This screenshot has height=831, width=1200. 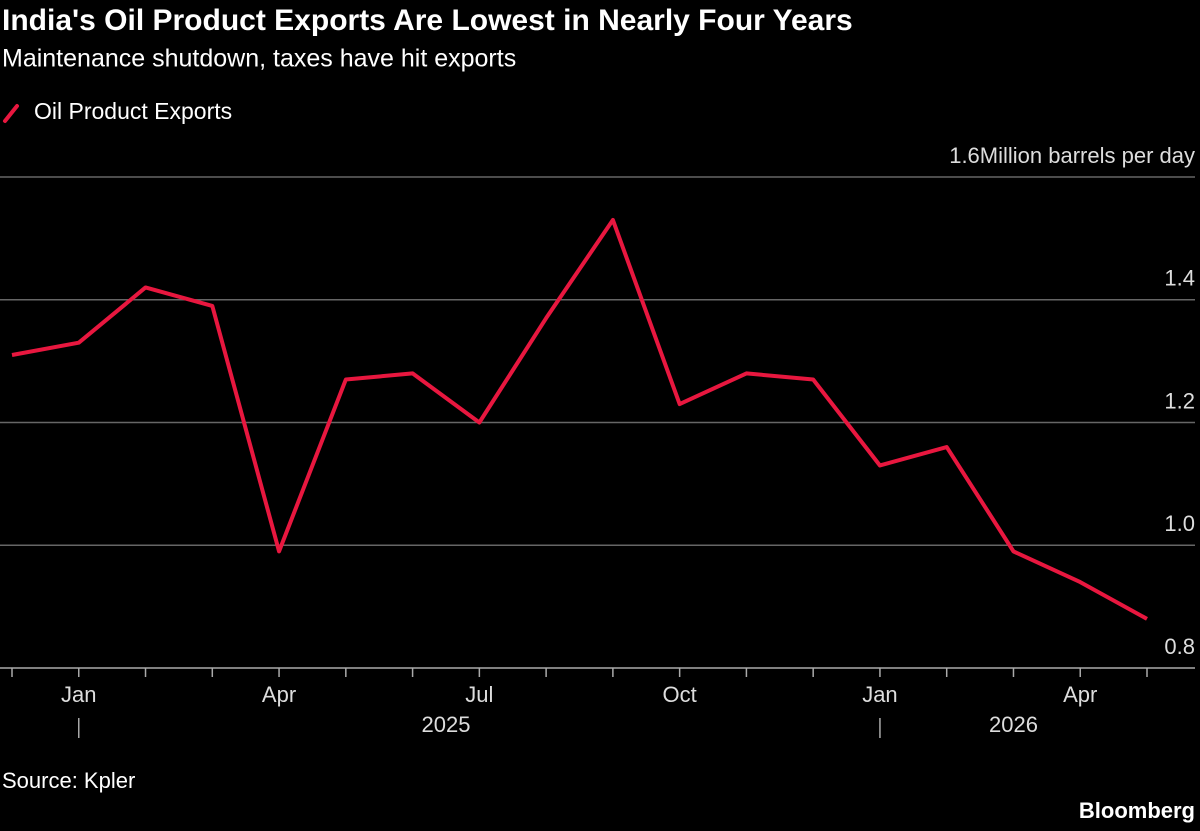 I want to click on brand: Bloomberg, so click(x=1137, y=810).